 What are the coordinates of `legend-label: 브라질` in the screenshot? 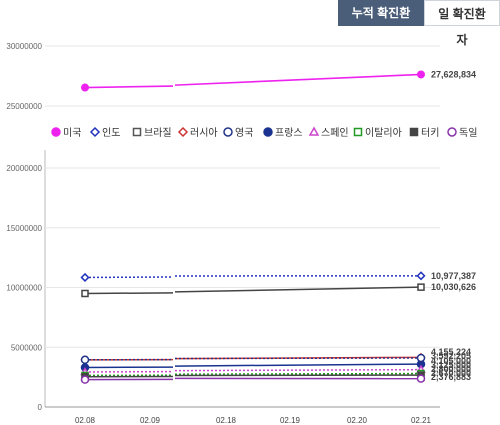 It's located at (158, 133).